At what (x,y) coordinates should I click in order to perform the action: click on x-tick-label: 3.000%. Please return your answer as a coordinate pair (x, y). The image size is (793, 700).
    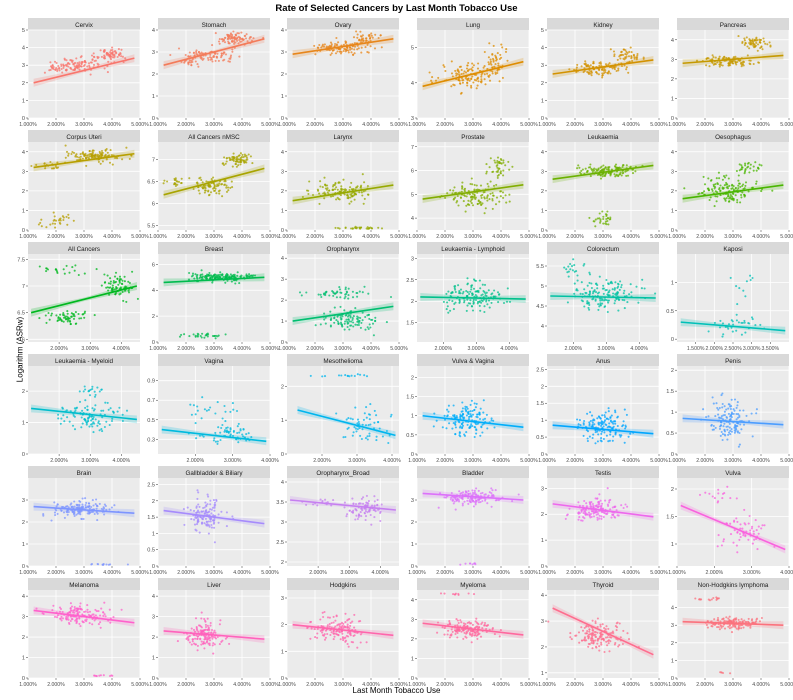
    Looking at the image, I should click on (473, 461).